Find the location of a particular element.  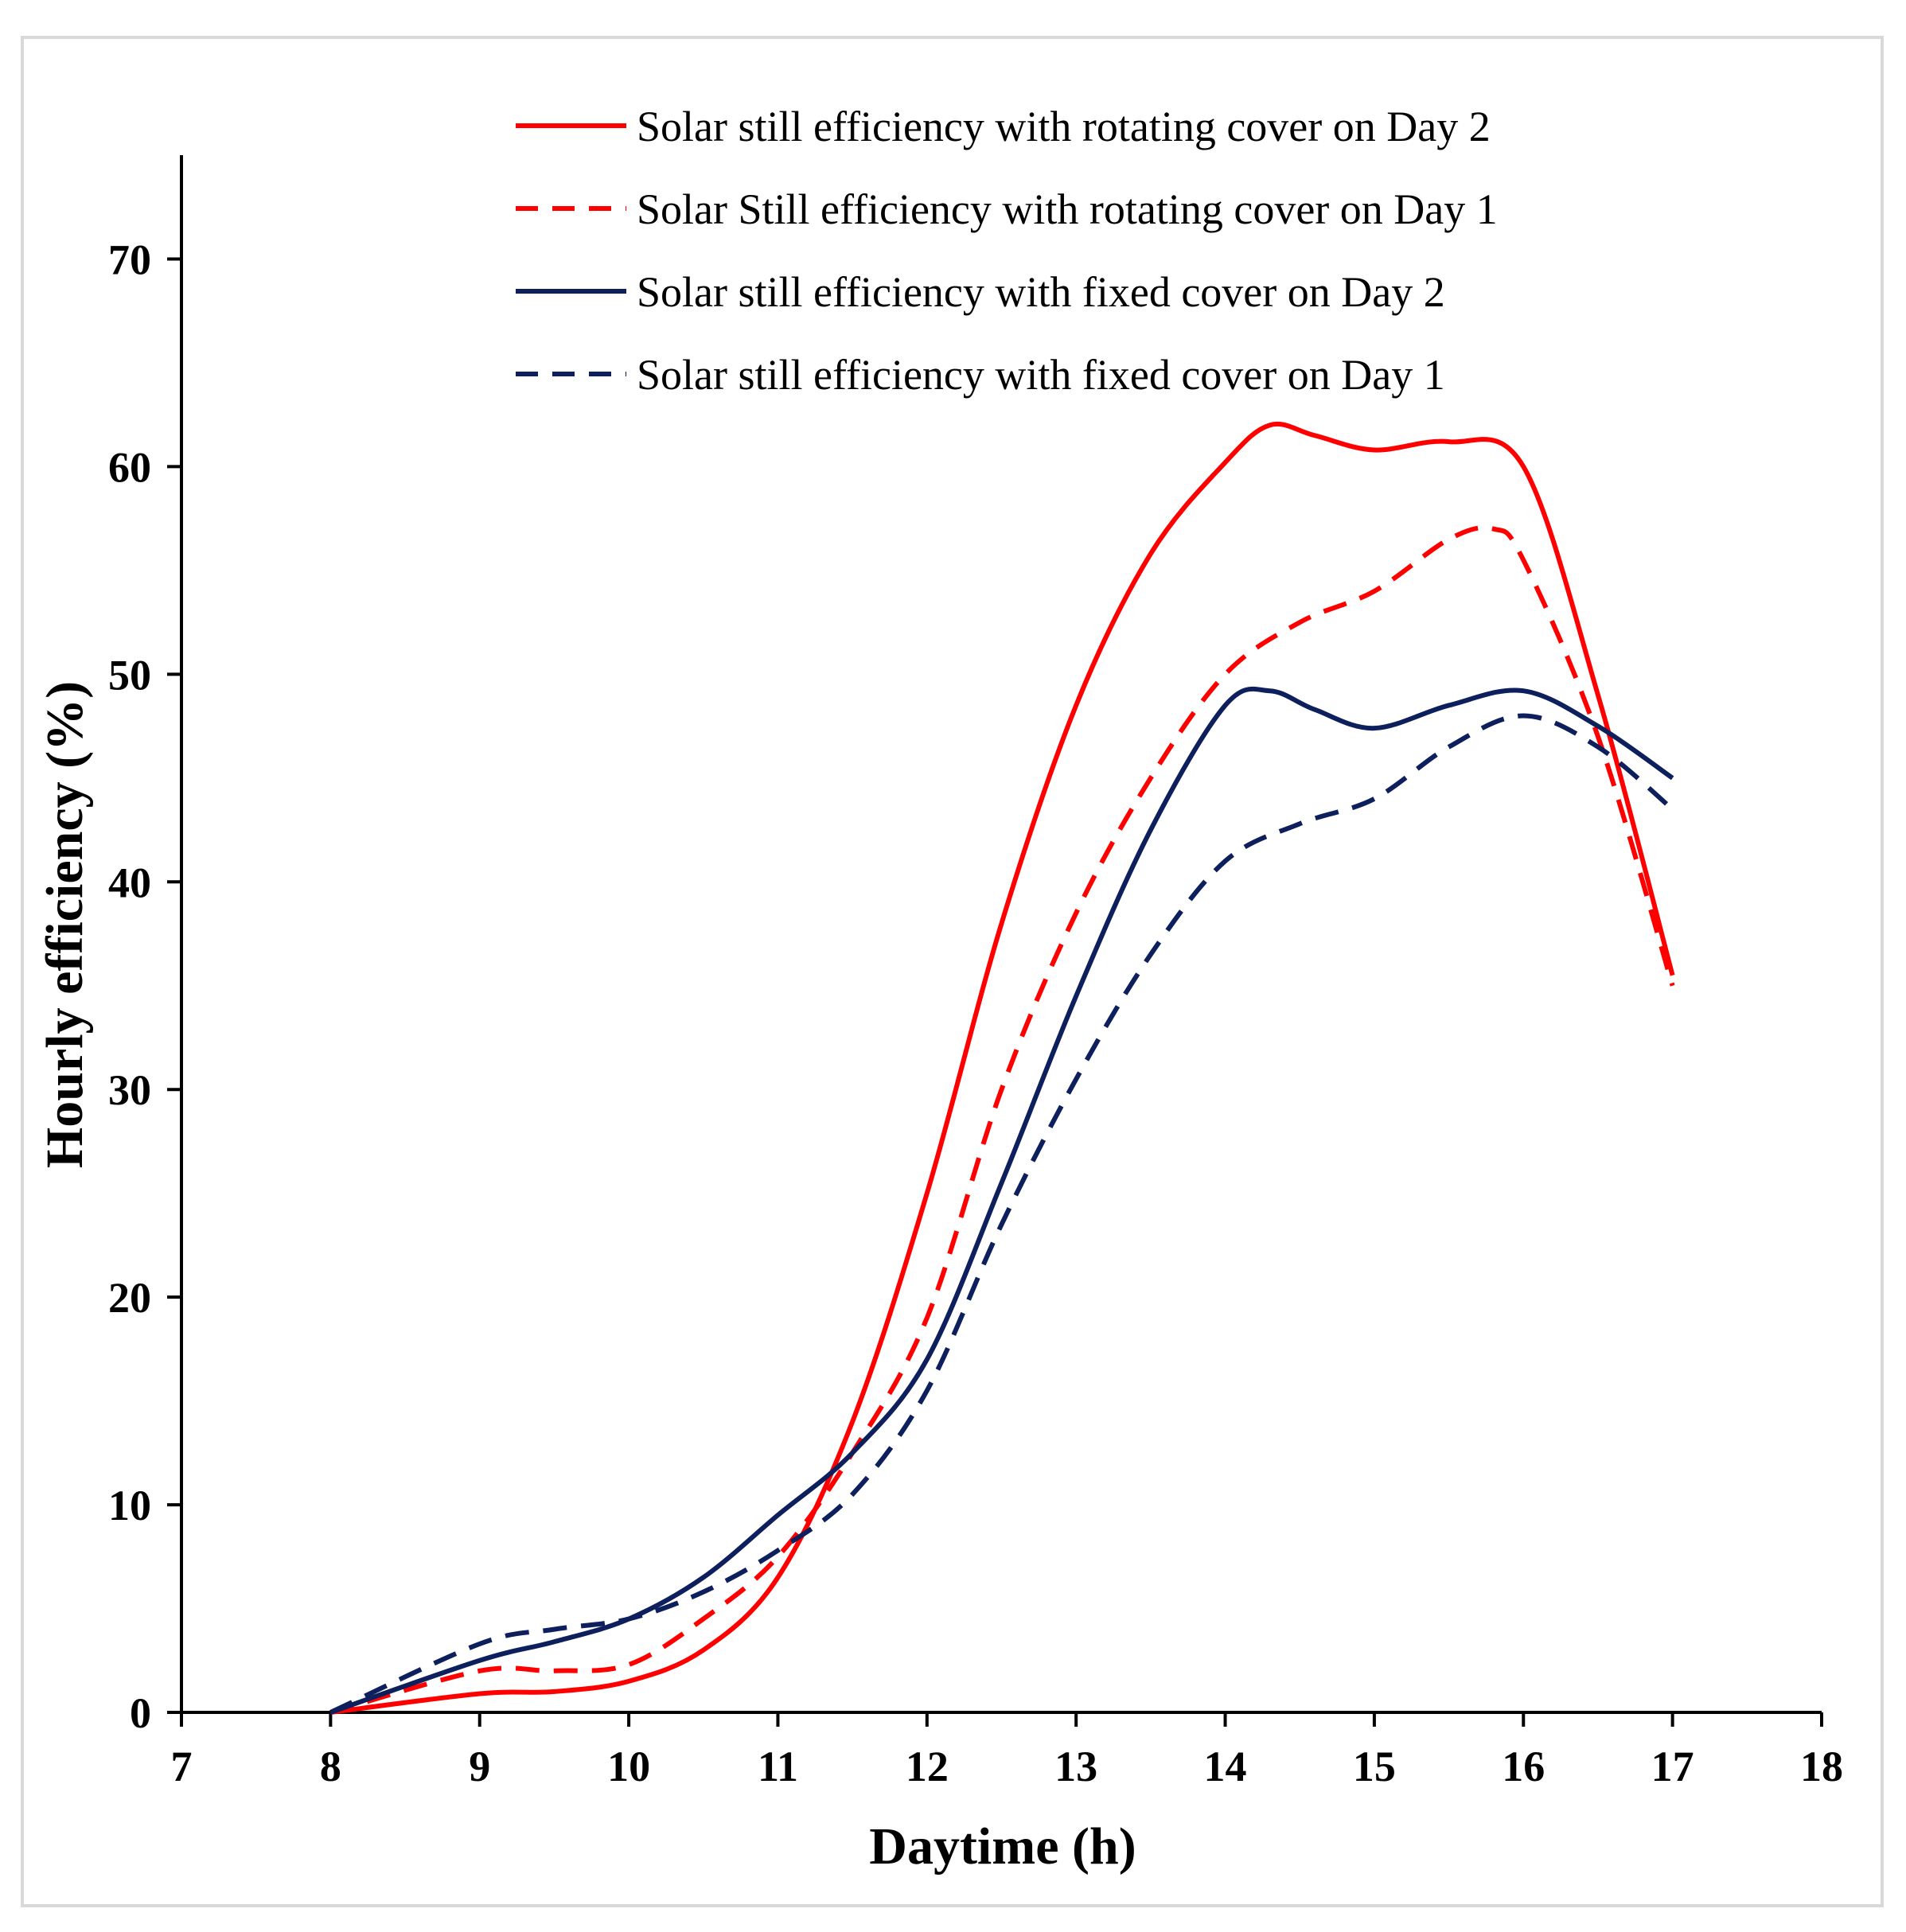

x-tick-label: 12 is located at coordinates (927, 1766).